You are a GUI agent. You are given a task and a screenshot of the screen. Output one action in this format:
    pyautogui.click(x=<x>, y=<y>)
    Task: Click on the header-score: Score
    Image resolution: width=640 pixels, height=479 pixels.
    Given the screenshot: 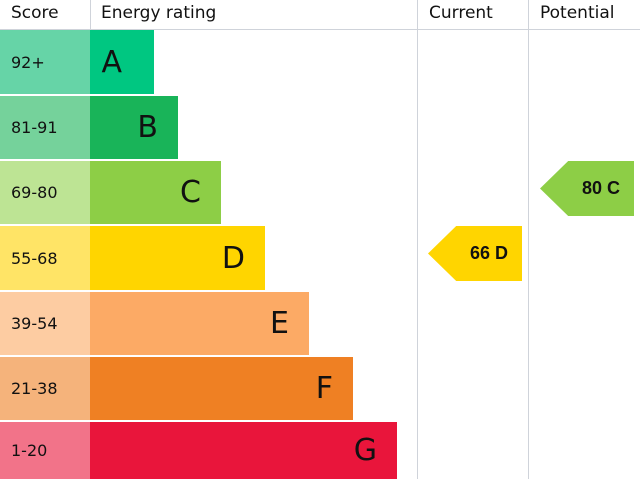 What is the action you would take?
    pyautogui.click(x=35, y=13)
    